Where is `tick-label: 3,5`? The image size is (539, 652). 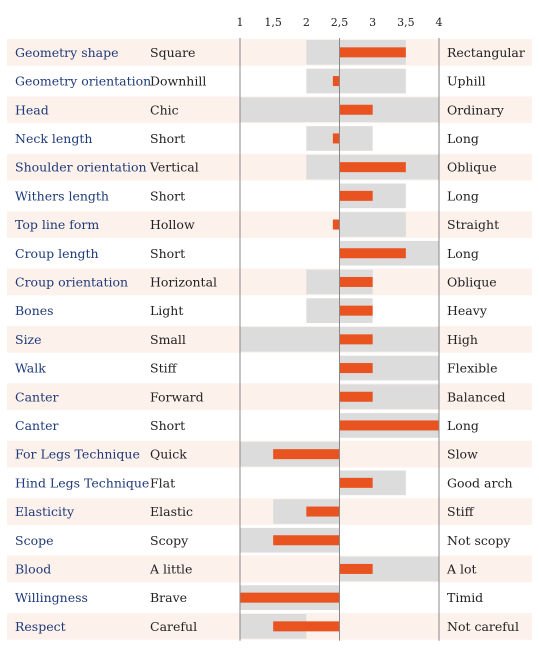 tick-label: 3,5 is located at coordinates (406, 22).